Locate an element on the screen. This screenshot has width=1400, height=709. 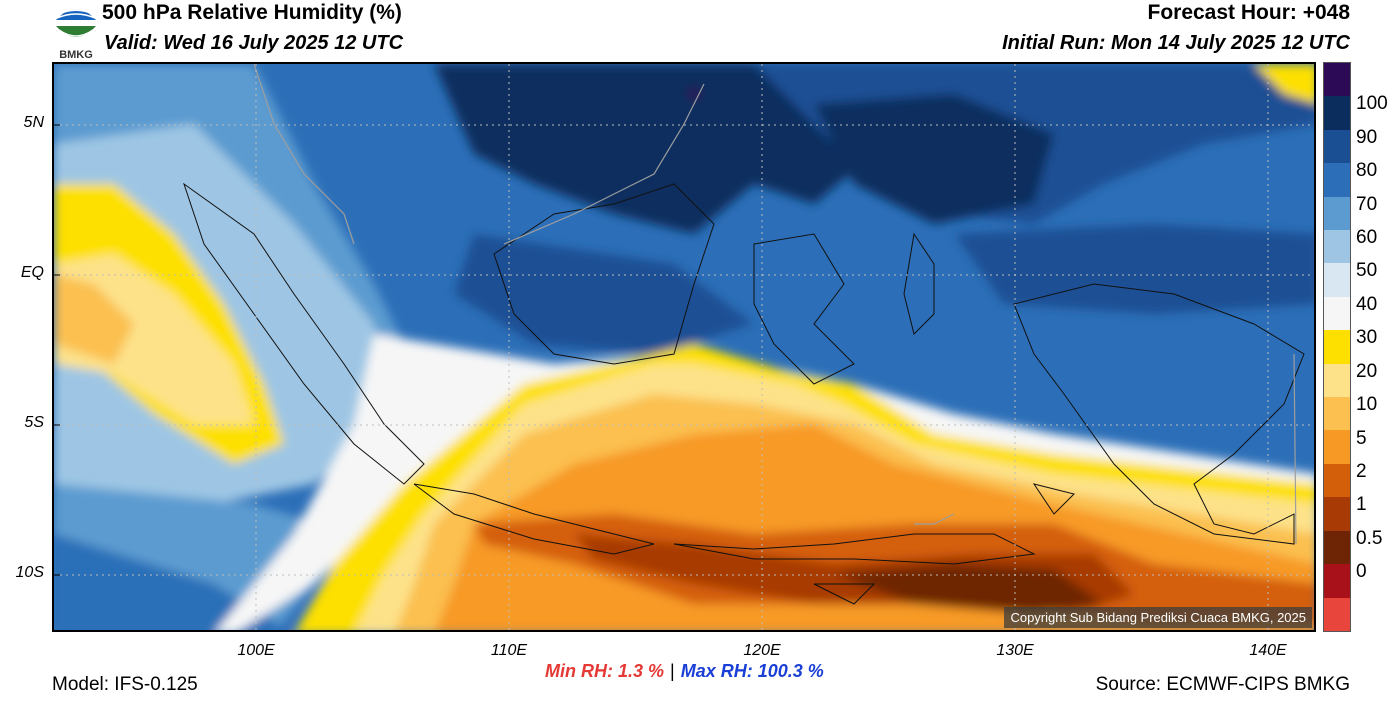
lon-label-120e: 120E is located at coordinates (762, 650).